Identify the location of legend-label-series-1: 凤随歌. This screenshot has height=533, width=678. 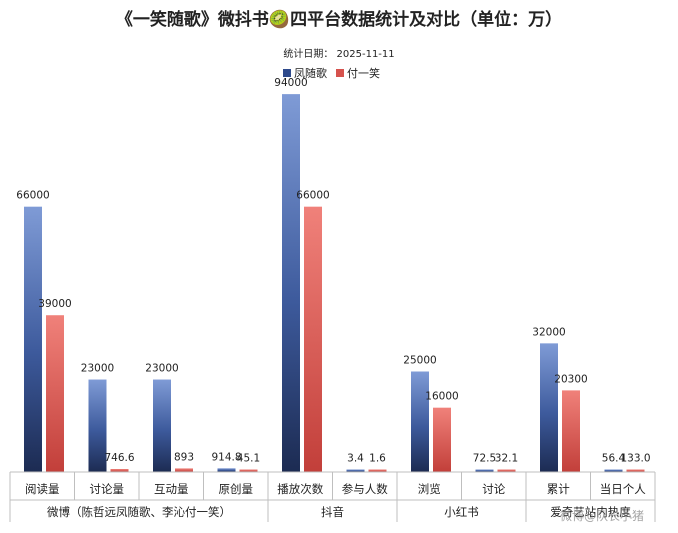
(310, 73).